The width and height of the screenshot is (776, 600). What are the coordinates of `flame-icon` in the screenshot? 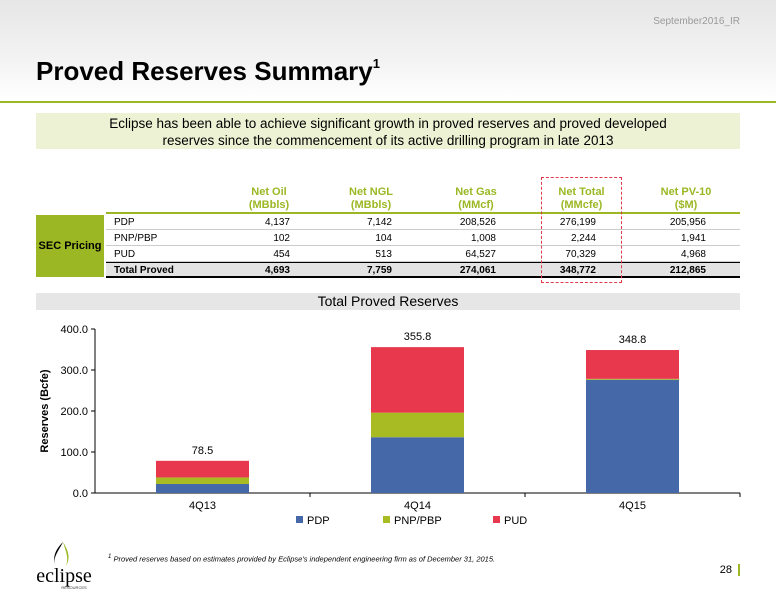 It's located at (58, 554).